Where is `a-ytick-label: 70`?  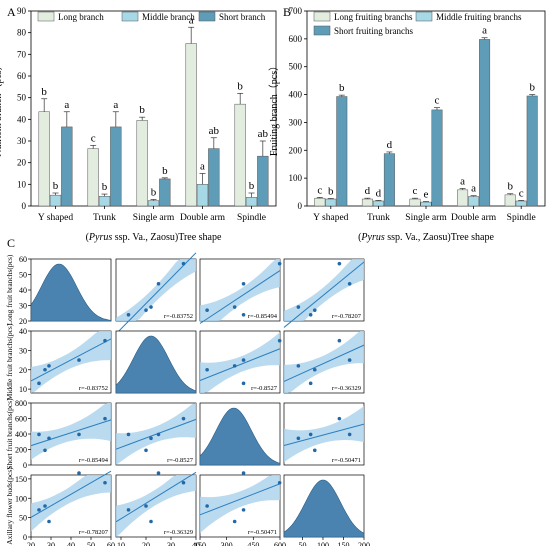 a-ytick-label: 70 is located at coordinates (22, 54).